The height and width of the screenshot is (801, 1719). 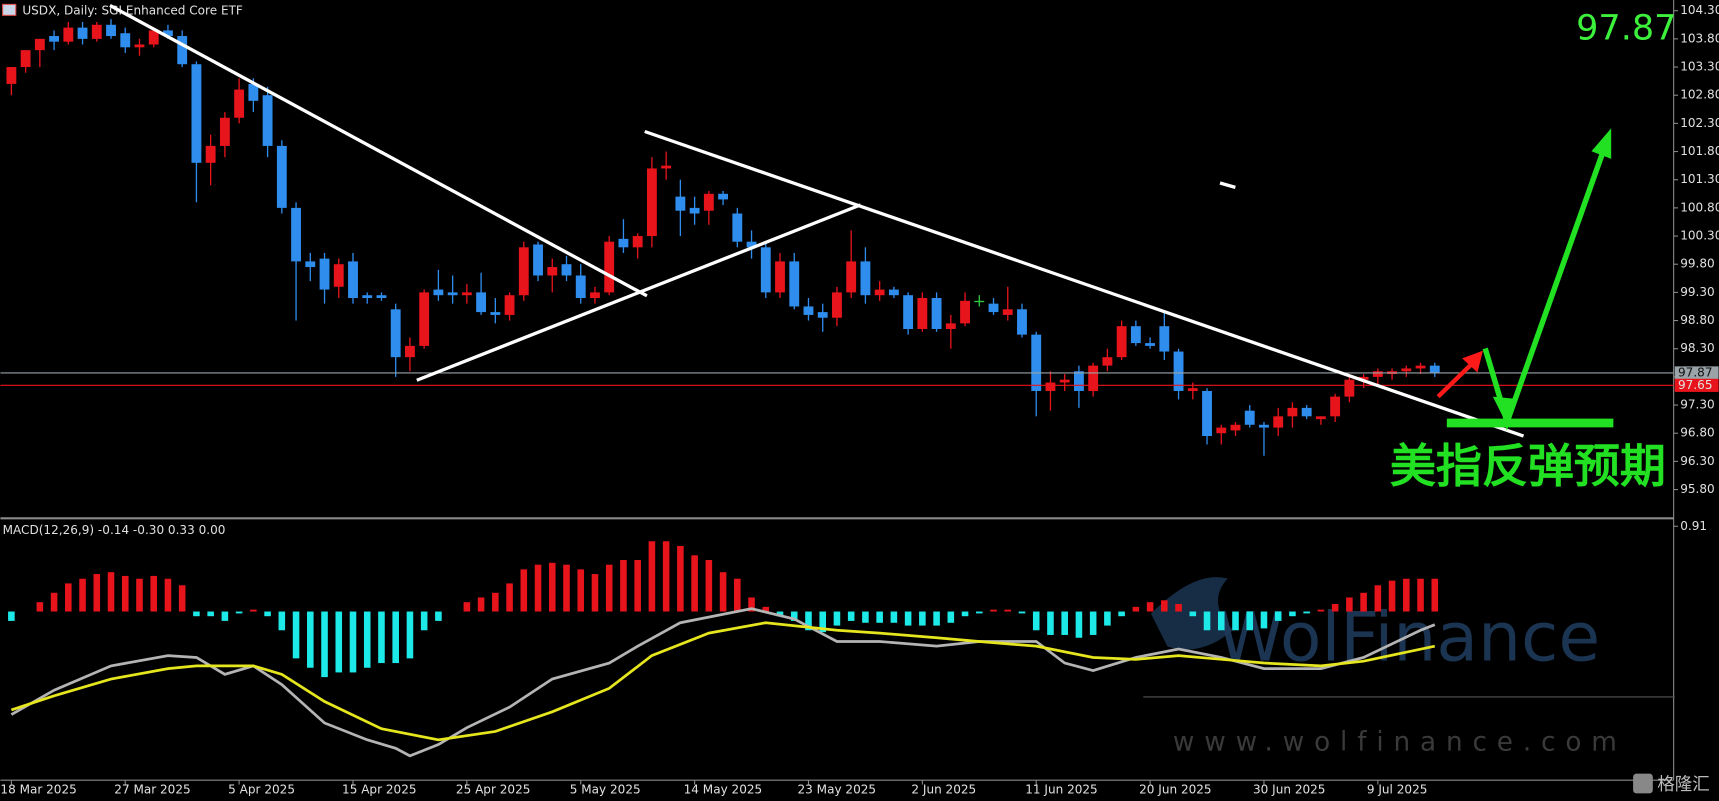 What do you see at coordinates (1397, 790) in the screenshot?
I see `x-tick-label: 9 Jul 2025` at bounding box center [1397, 790].